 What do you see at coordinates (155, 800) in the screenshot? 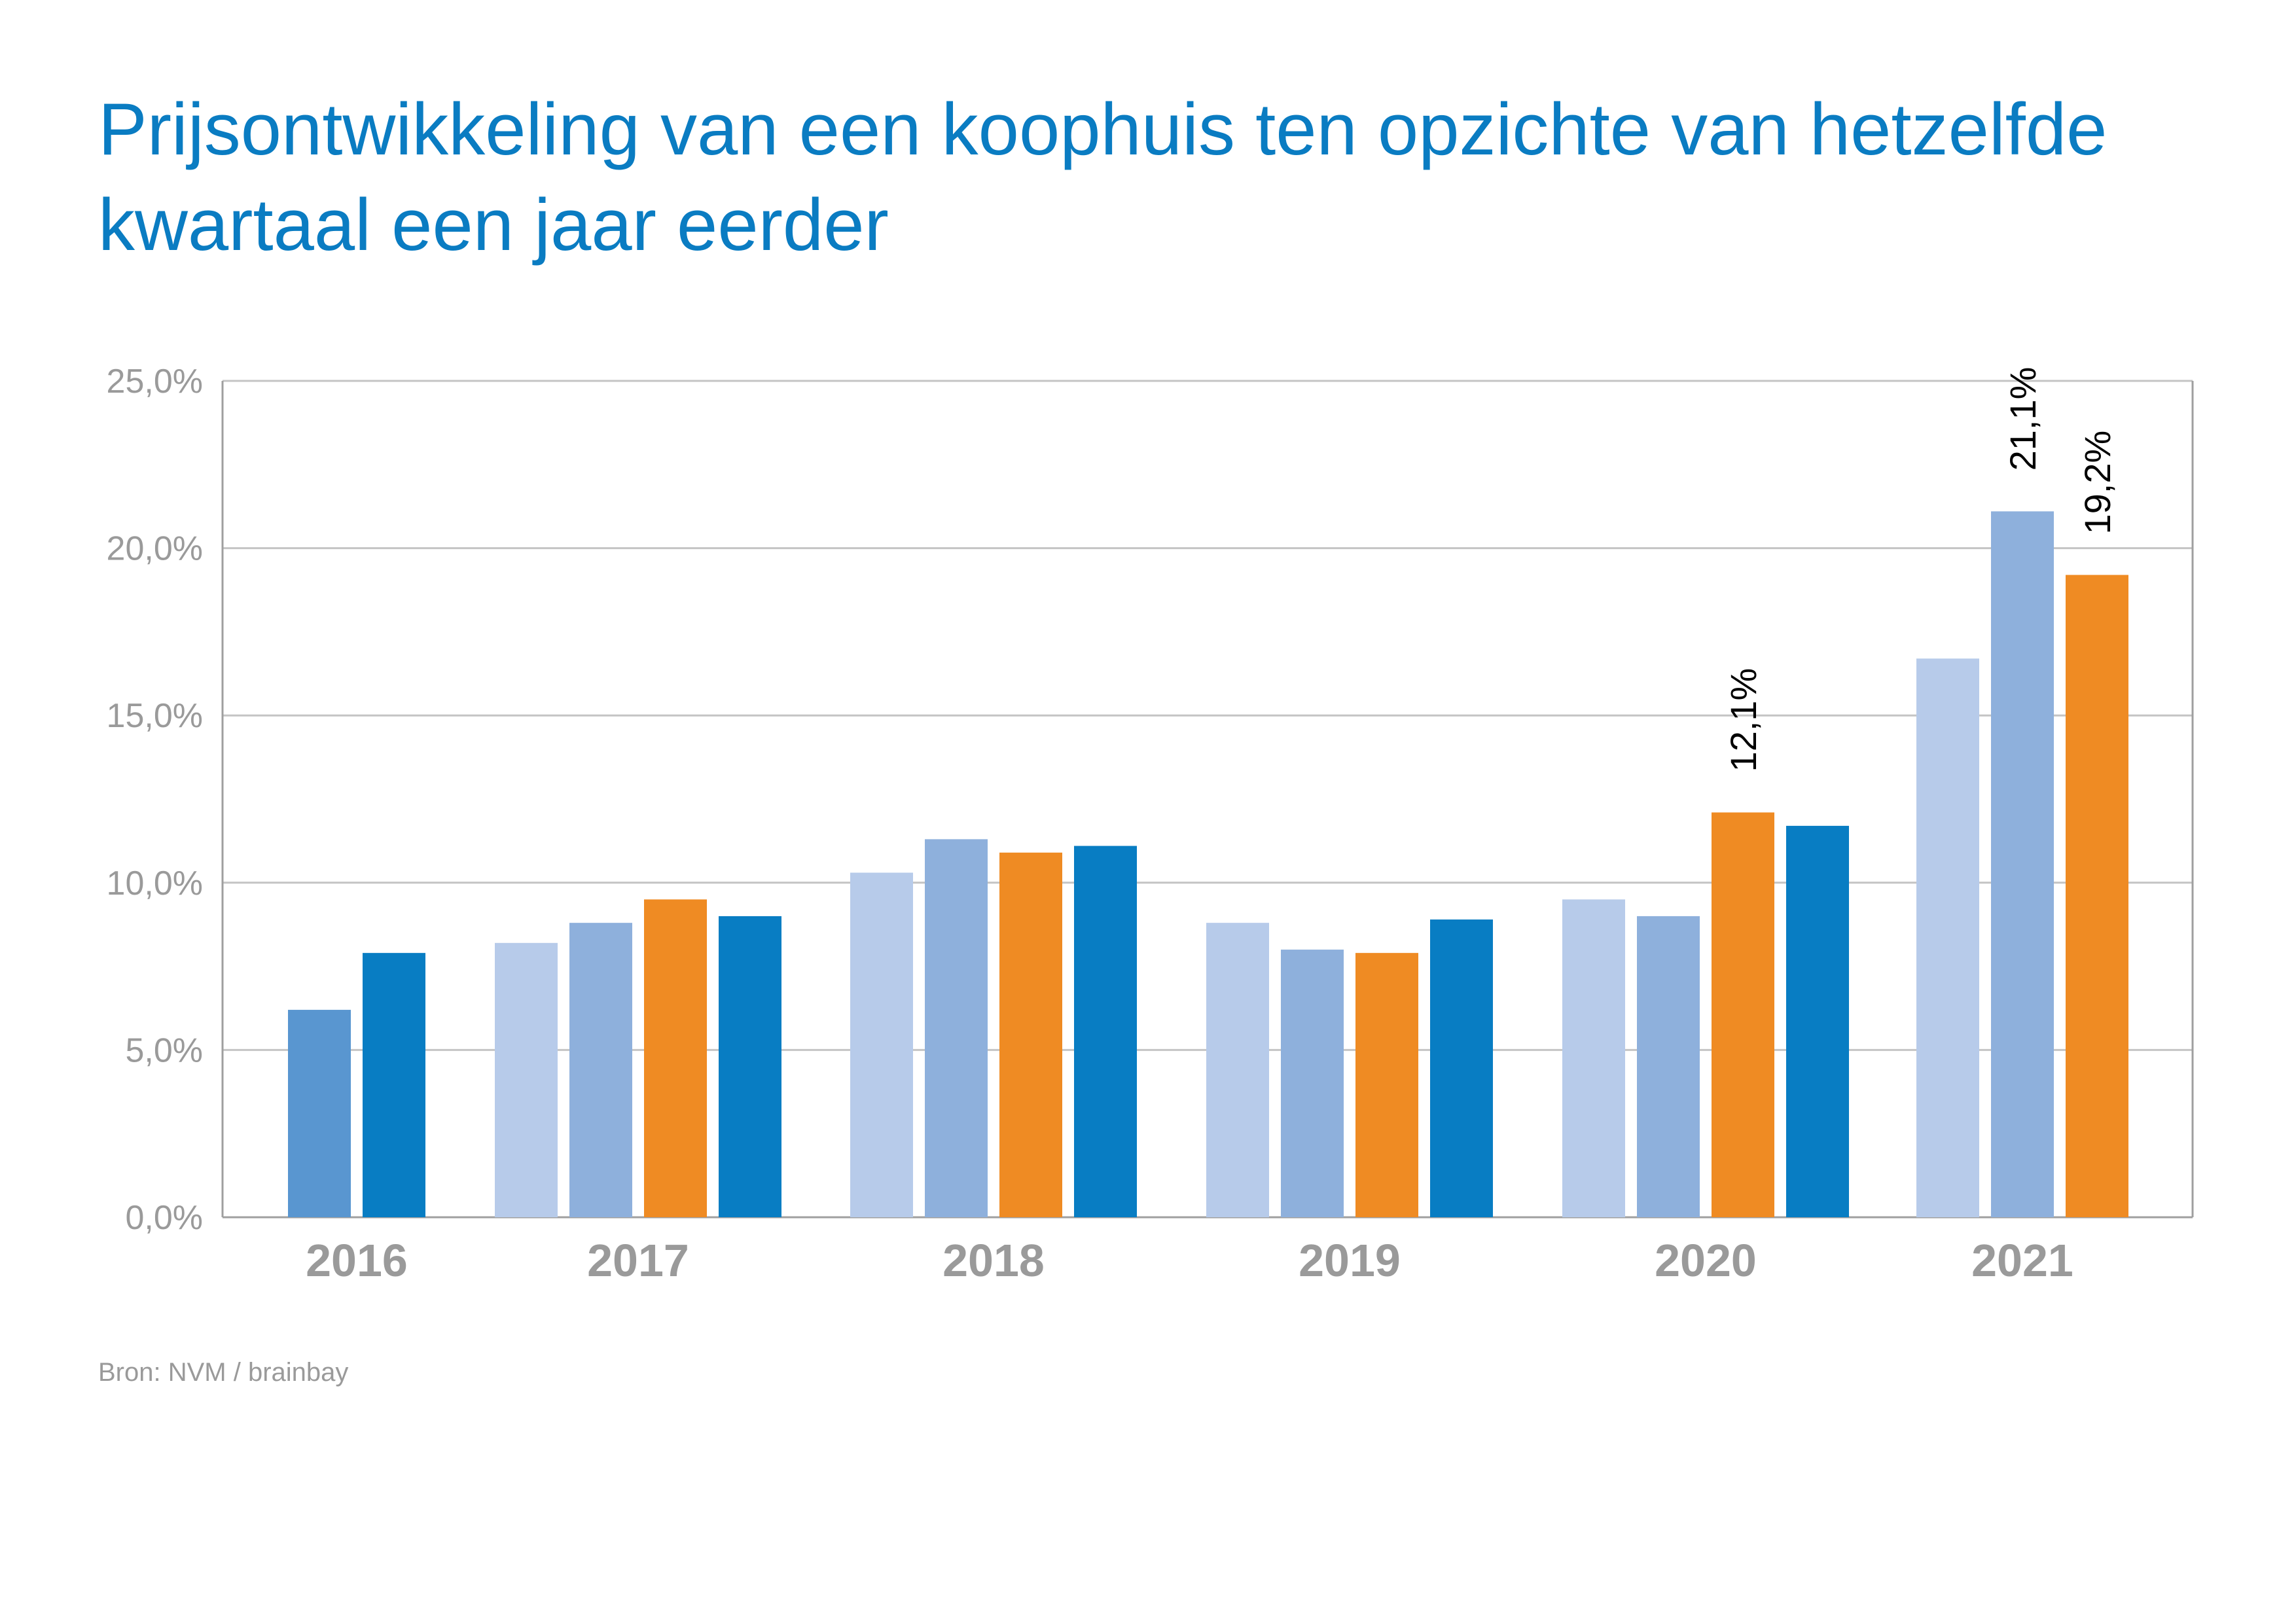
I see `y-axis-ticks: 0,0% 5,0% 10,0% 15,0% 20,0% 25,0%` at bounding box center [155, 800].